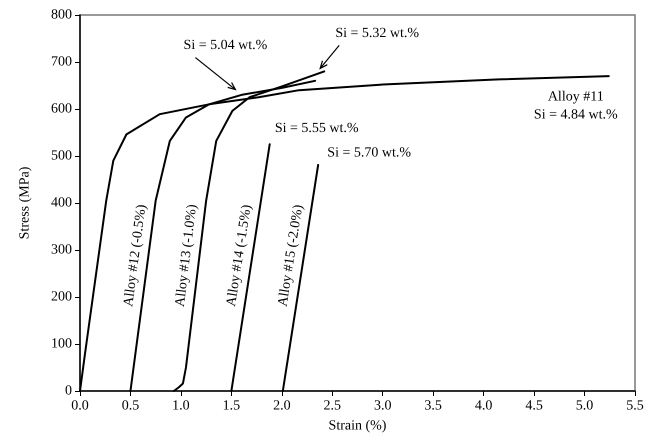 This screenshot has height=447, width=664. I want to click on text: Alloy #15 (-2.0%), so click(291, 255).